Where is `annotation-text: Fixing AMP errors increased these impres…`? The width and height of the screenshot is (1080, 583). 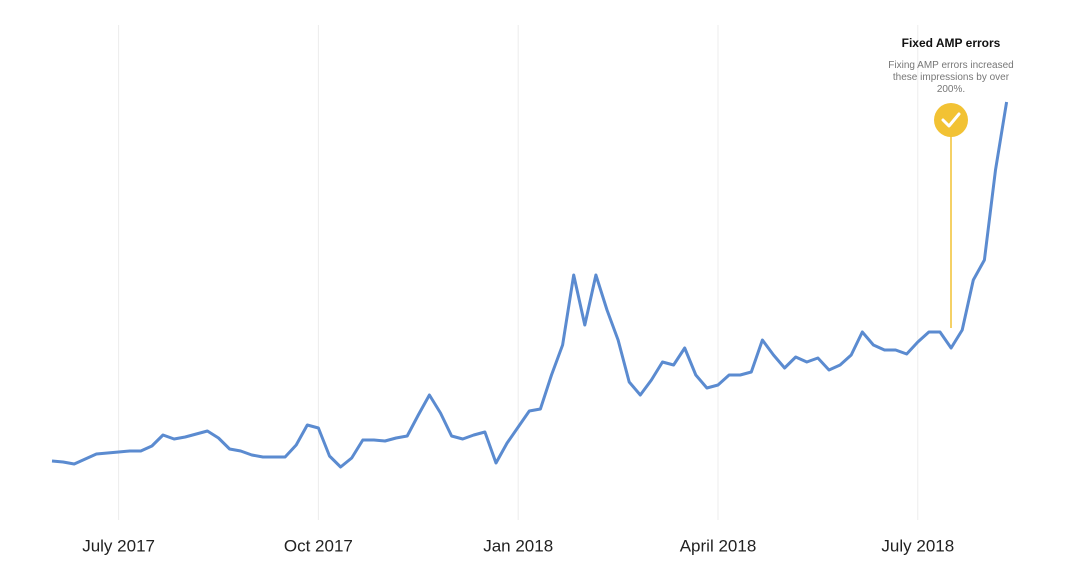 annotation-text: Fixing AMP errors increased these impres… is located at coordinates (951, 77).